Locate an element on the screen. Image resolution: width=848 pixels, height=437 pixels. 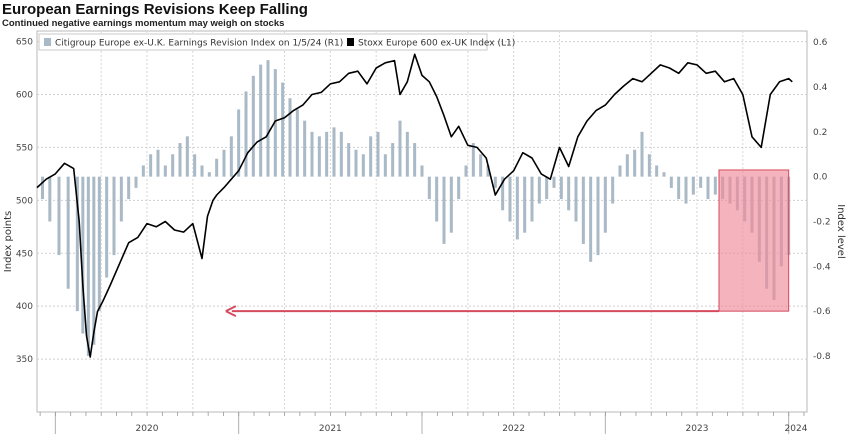
legend-swatch-stoxx is located at coordinates (350, 42).